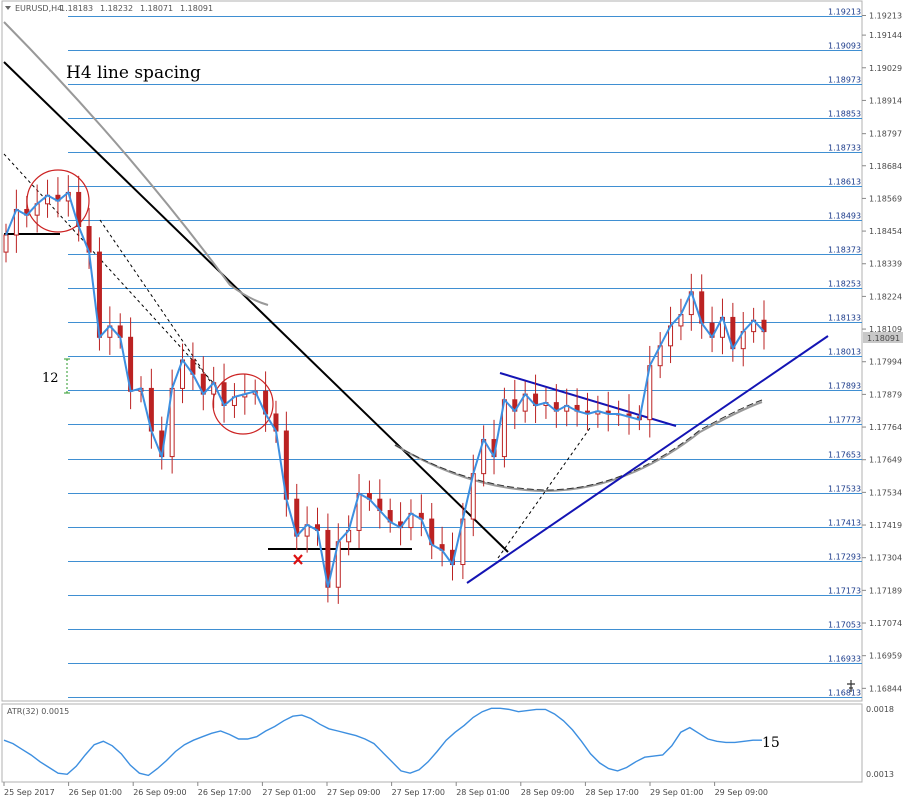 The height and width of the screenshot is (802, 904). I want to click on y-tick-label: 1.17649, so click(885, 460).